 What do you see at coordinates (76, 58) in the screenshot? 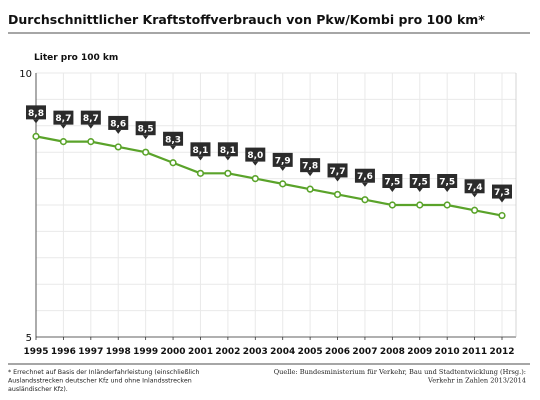
I see `unit-label: Liter pro 100 km` at bounding box center [76, 58].